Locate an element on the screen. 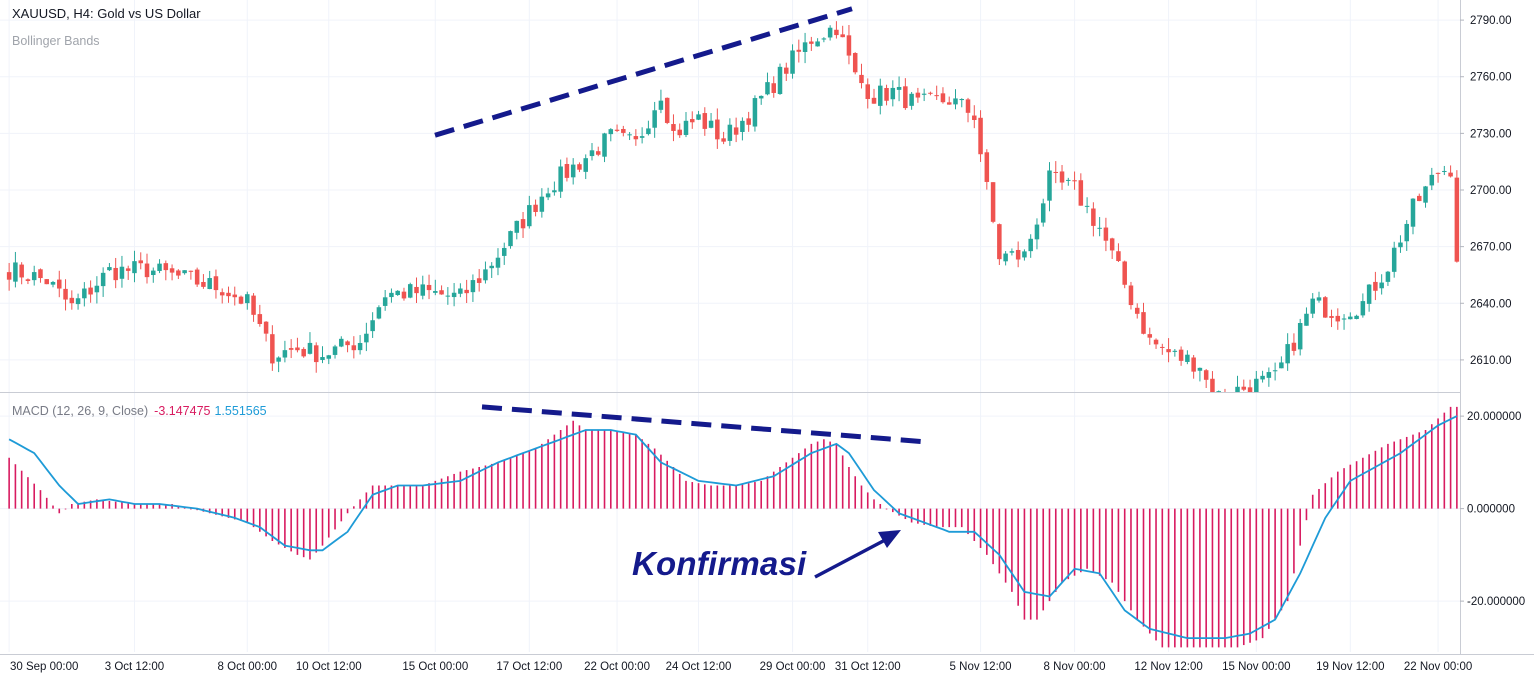 Image resolution: width=1534 pixels, height=685 pixels. time-tick-label: 5 Nov 12:00 is located at coordinates (981, 667).